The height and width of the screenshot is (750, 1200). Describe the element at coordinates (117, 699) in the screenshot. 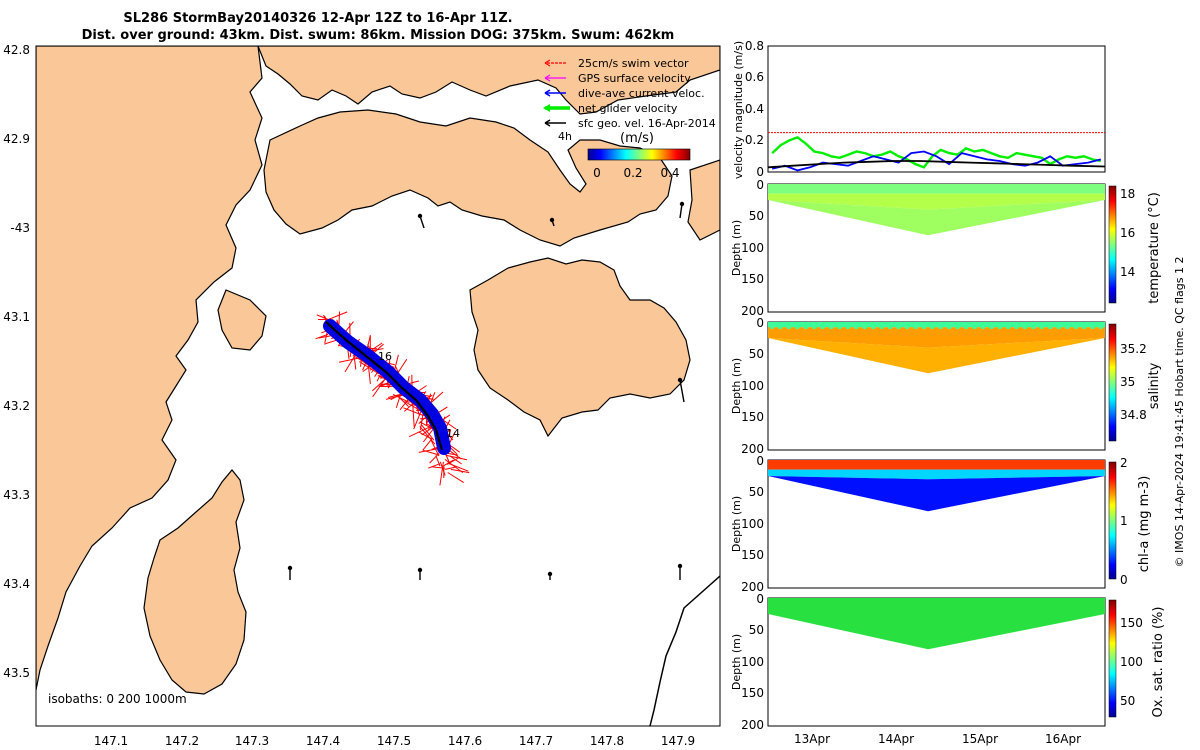

I see `isobaths-label: isobaths: 0 200 1000m` at that location.